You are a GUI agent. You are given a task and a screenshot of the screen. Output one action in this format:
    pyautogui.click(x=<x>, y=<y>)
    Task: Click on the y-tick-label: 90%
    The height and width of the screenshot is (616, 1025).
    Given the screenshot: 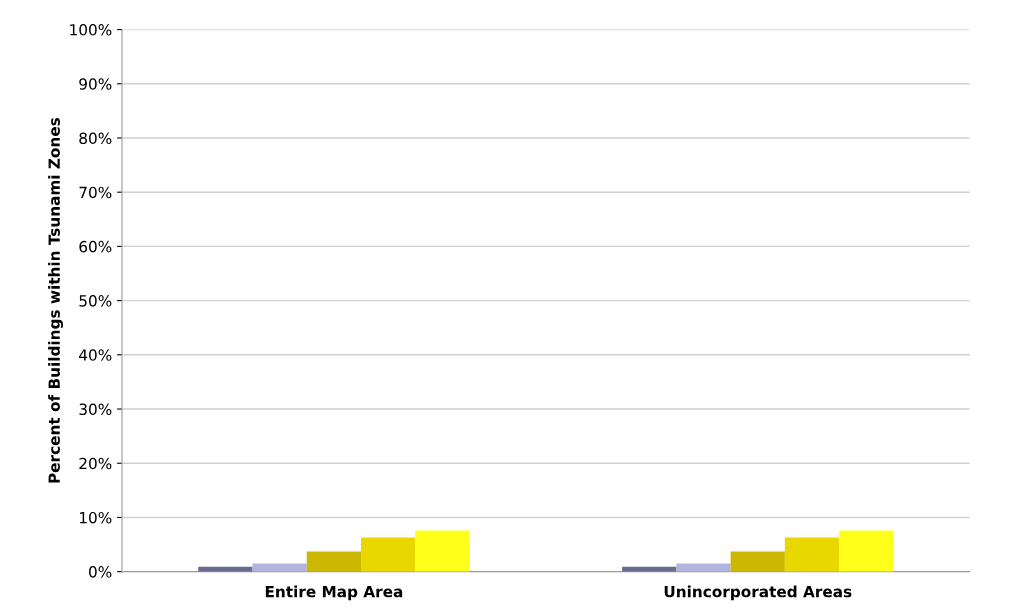 What is the action you would take?
    pyautogui.click(x=95, y=84)
    